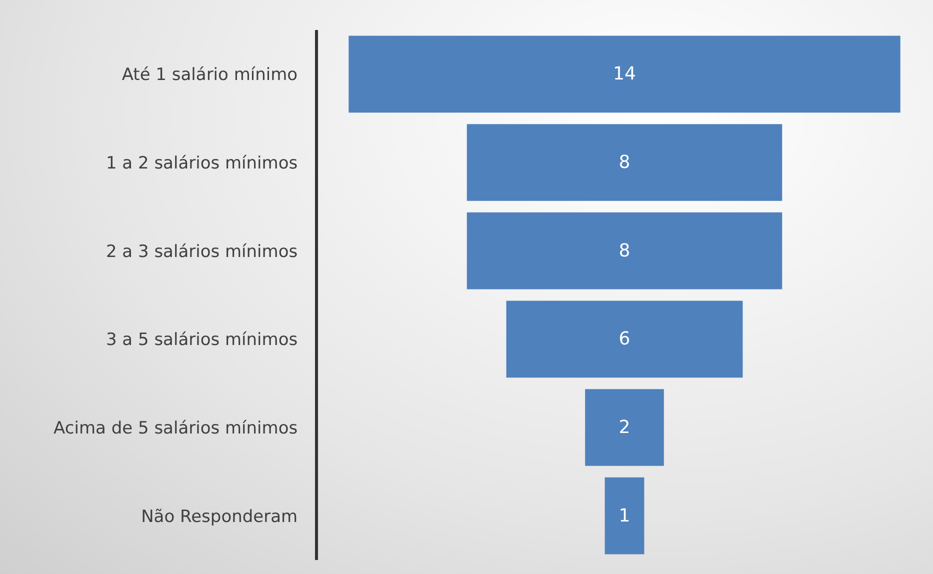 The width and height of the screenshot is (933, 574). I want to click on category-label: Não Responderam, so click(219, 516).